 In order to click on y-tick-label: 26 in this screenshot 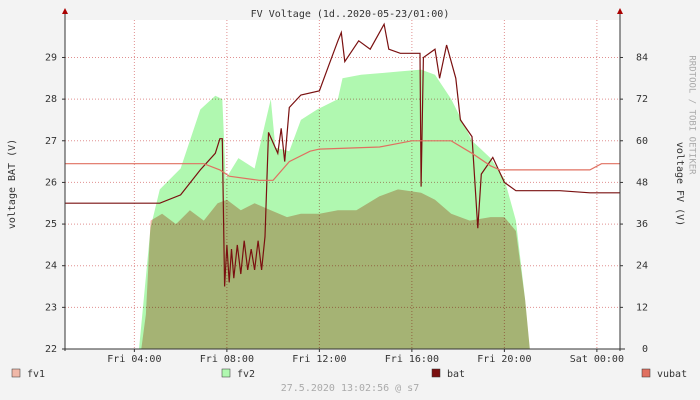, I will do `click(51, 182)`.